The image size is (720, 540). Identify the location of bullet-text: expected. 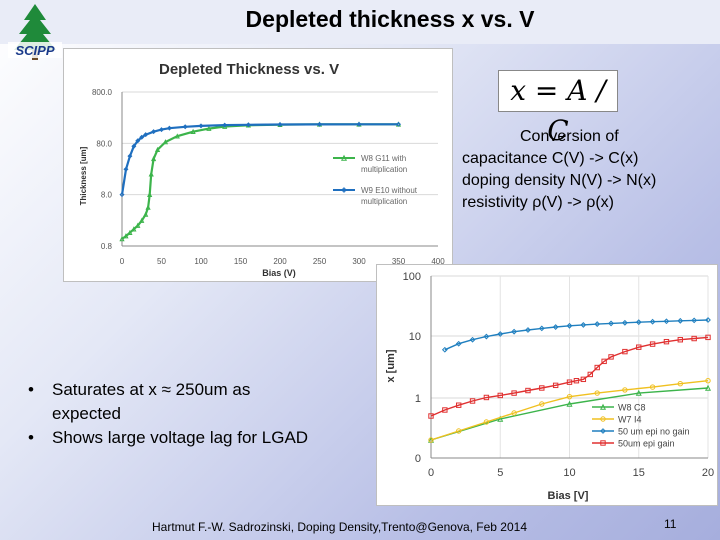
(86, 413).